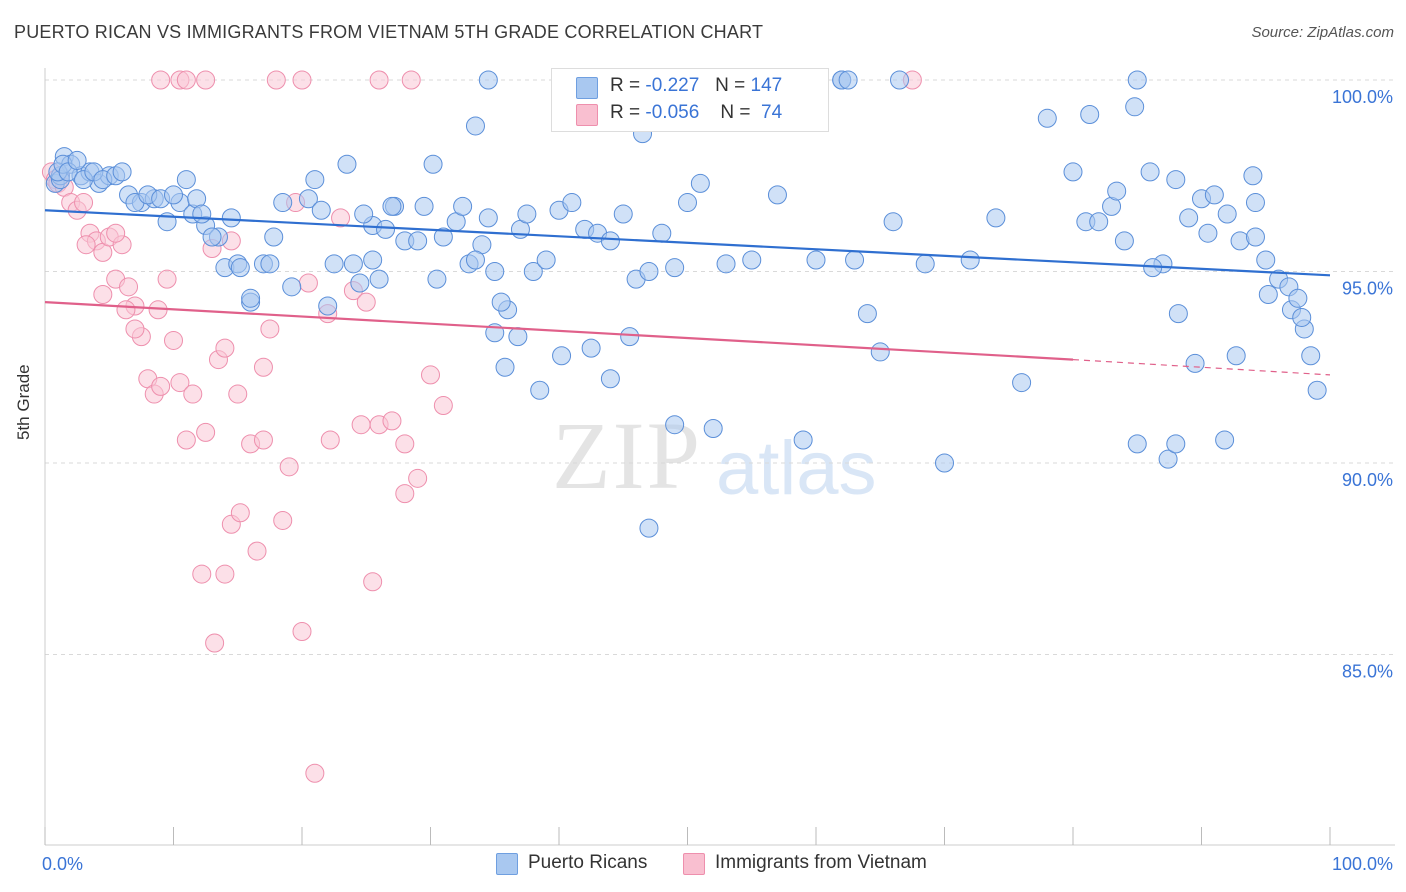  Describe the element at coordinates (1367, 289) in the screenshot. I see `y-tick-label: 95.0%` at that location.